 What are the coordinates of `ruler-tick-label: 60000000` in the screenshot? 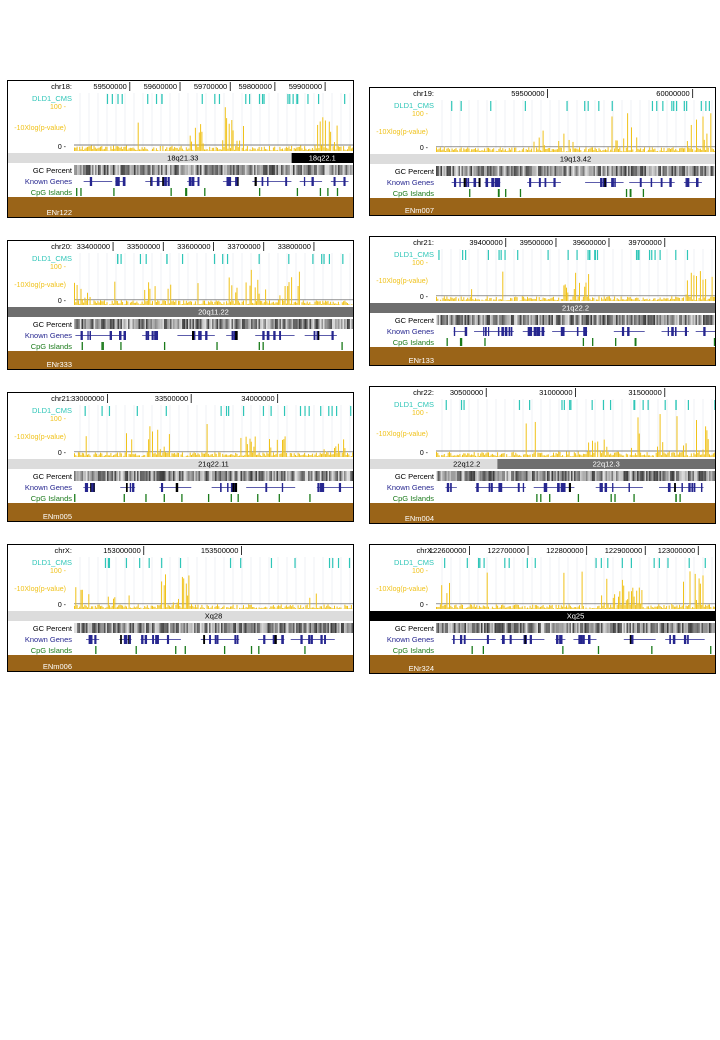 It's located at (672, 93).